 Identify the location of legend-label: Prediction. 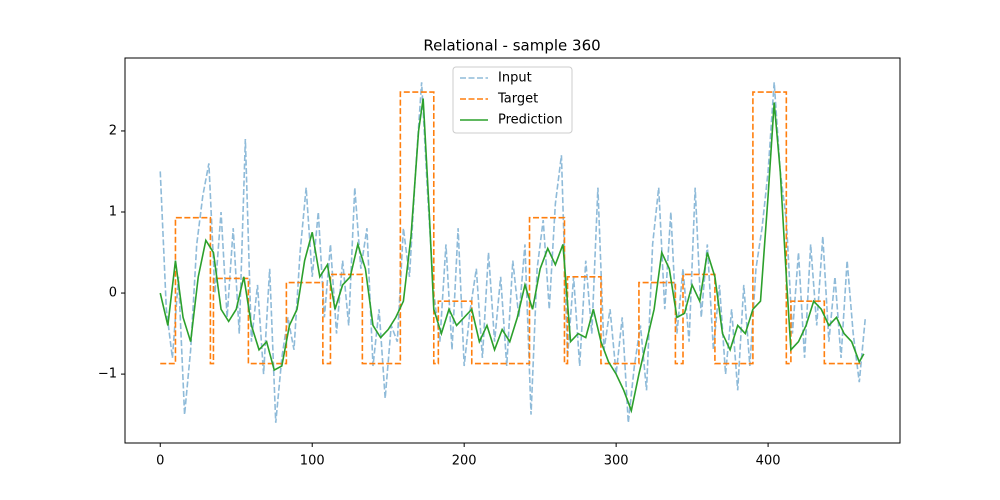
(530, 120).